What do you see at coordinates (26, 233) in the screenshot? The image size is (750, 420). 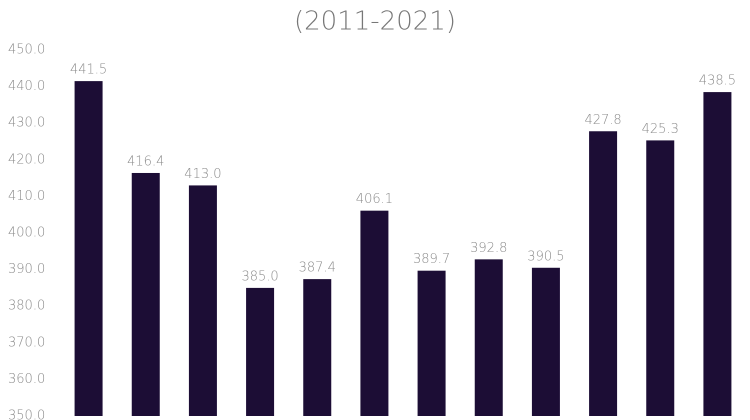 I see `y-tick-label: 400.0` at bounding box center [26, 233].